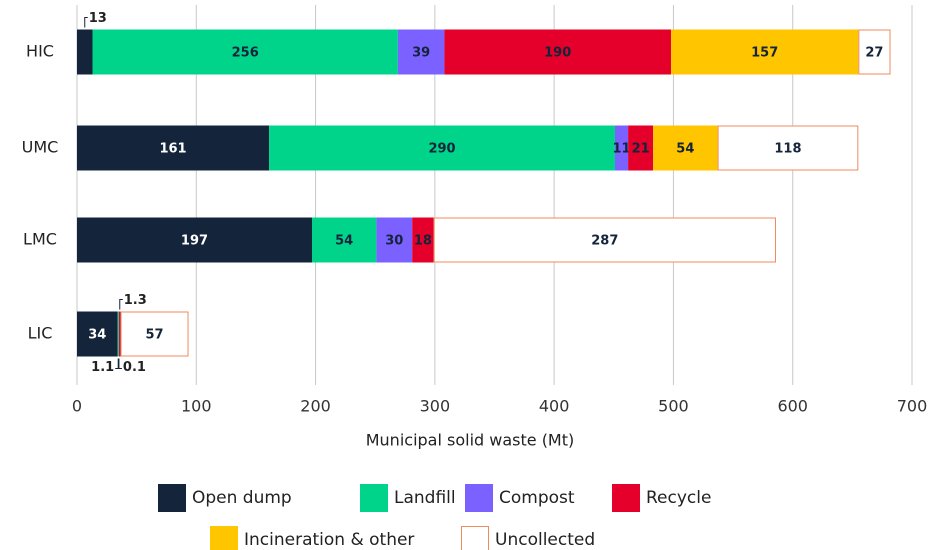 The width and height of the screenshot is (930, 550). I want to click on data-label: 157, so click(764, 53).